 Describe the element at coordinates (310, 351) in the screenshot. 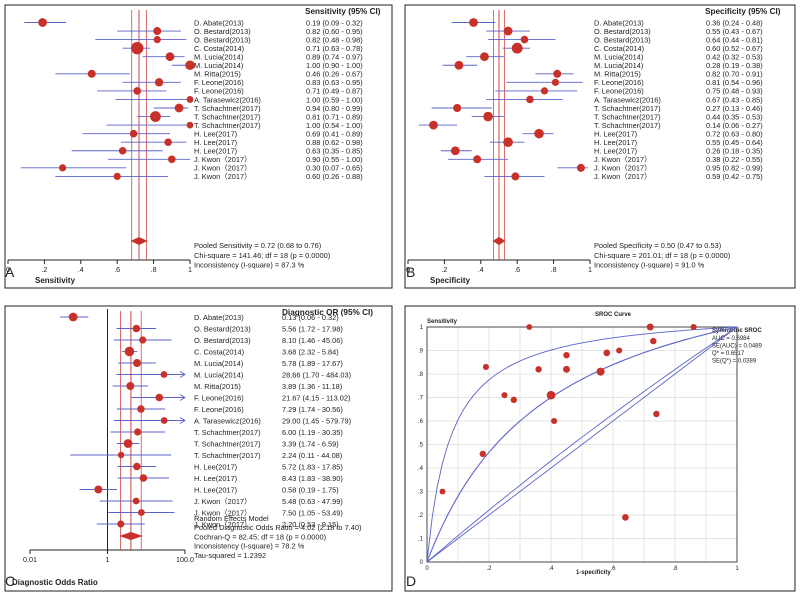

I see `panel-c-value-label: 3.68 (2.32 - 5.84)` at that location.